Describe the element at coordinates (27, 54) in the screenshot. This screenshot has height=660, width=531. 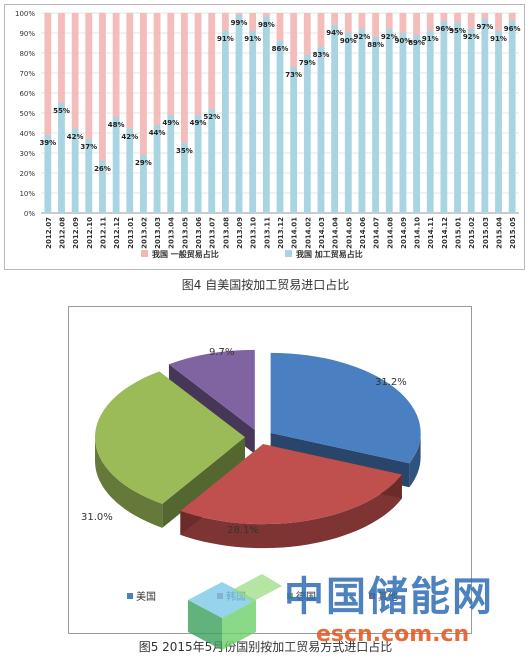
I see `y-tick-label: 80%` at that location.